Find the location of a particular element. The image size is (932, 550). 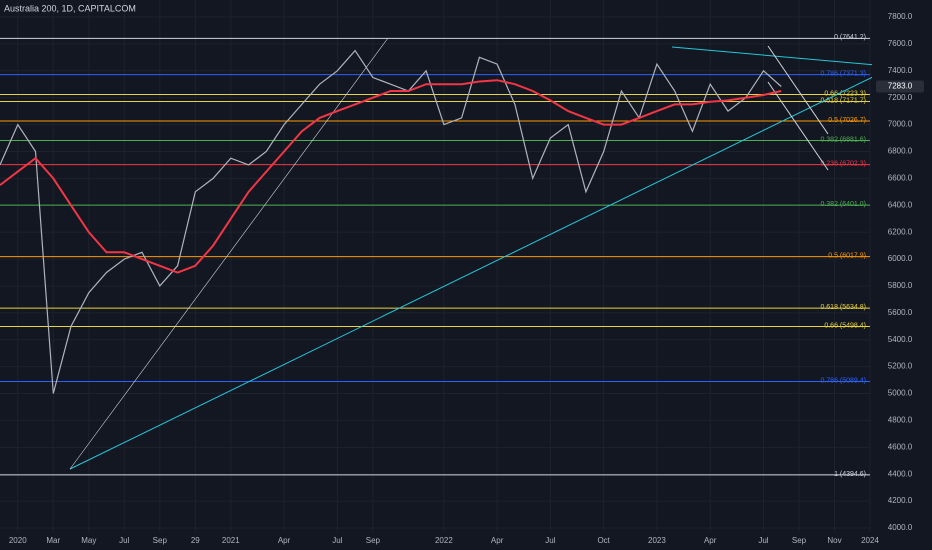

y-tick-label: 4000.0 is located at coordinates (900, 527).